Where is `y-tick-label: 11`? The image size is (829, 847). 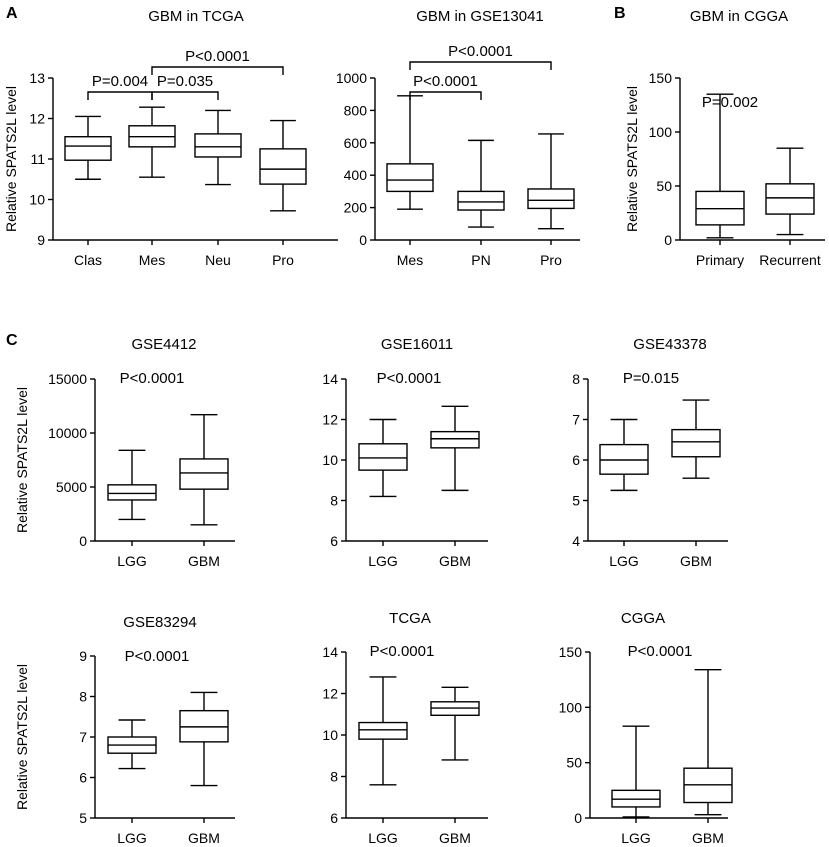
y-tick-label: 11 is located at coordinates (37, 159).